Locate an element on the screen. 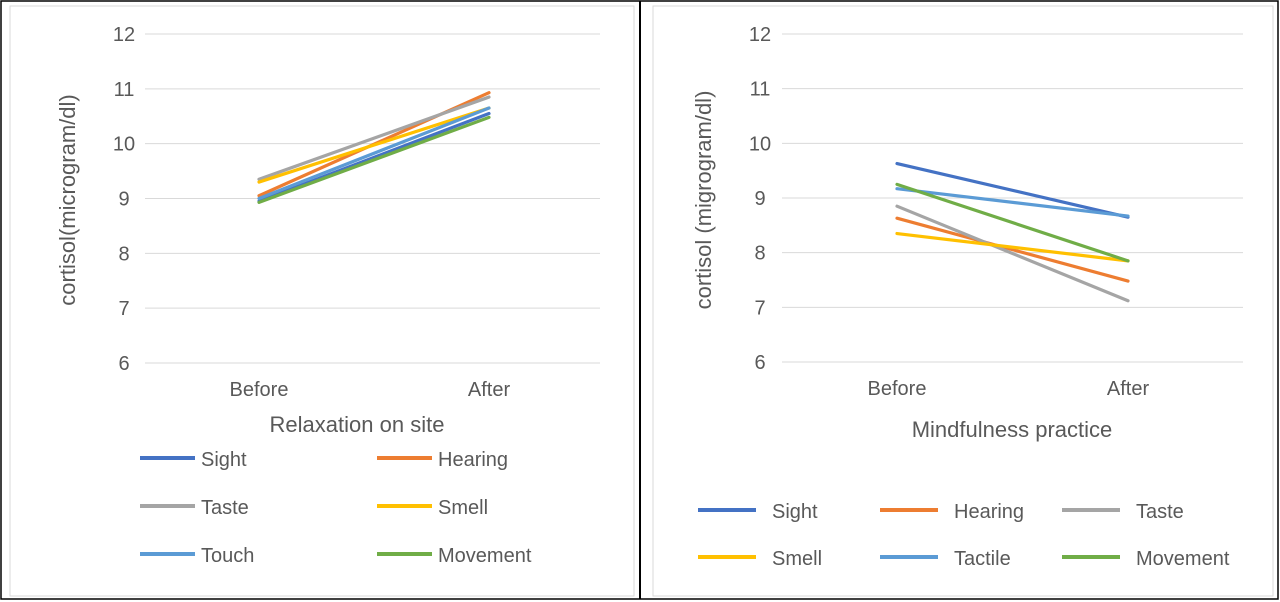 This screenshot has height=602, width=1280. series-line-touch is located at coordinates (374, 153).